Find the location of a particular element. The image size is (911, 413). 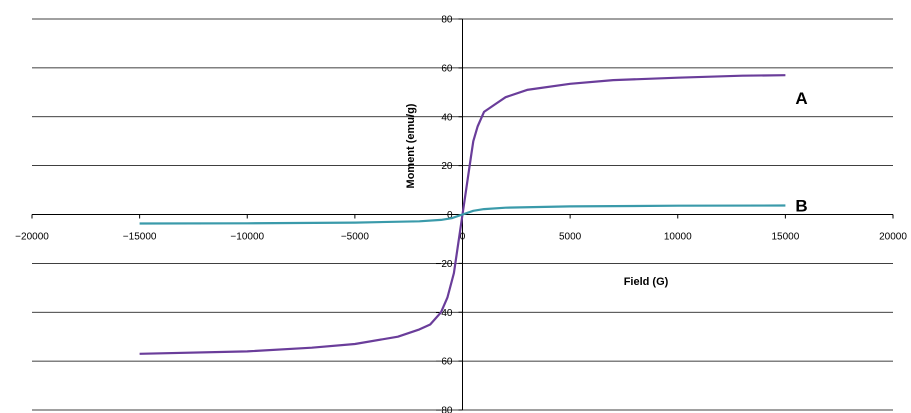

y-axis-title: Moment (emu/g) is located at coordinates (411, 145).